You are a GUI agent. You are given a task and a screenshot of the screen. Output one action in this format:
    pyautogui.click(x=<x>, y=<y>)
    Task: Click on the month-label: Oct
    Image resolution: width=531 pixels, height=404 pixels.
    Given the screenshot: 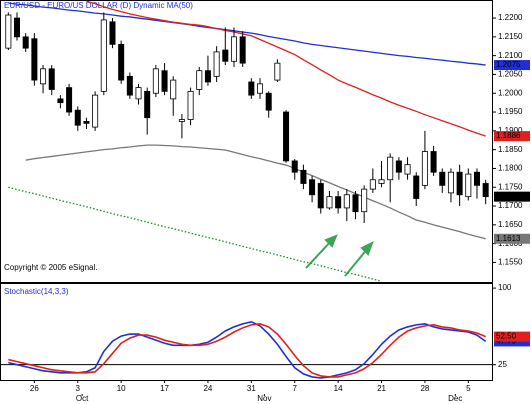 What is the action you would take?
    pyautogui.click(x=82, y=398)
    